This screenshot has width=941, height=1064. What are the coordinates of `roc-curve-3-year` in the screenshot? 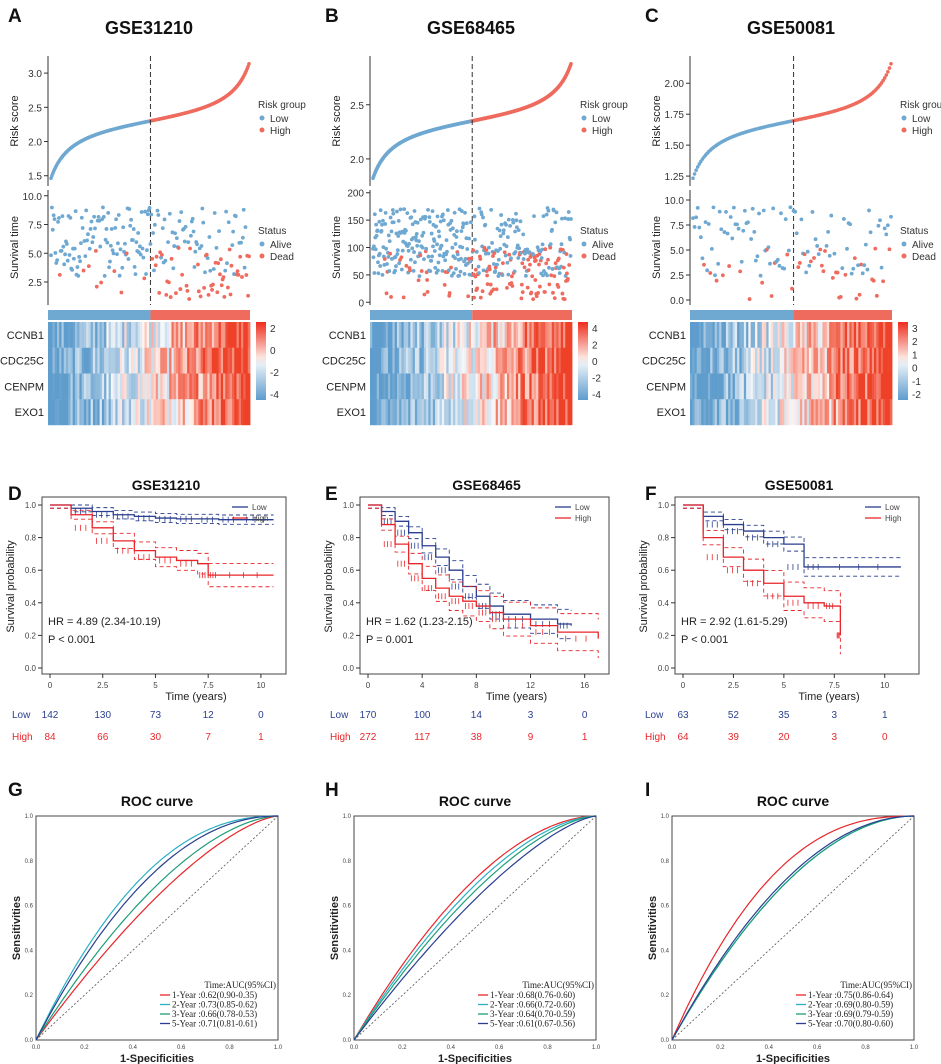 It's located at (475, 928).